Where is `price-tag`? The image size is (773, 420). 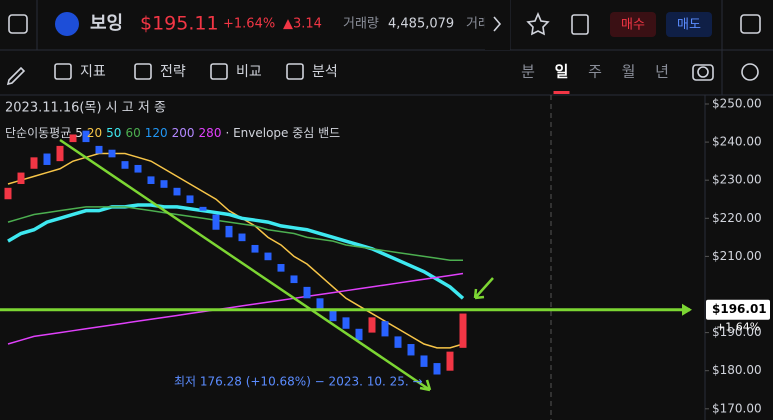
price-tag is located at coordinates (738, 309).